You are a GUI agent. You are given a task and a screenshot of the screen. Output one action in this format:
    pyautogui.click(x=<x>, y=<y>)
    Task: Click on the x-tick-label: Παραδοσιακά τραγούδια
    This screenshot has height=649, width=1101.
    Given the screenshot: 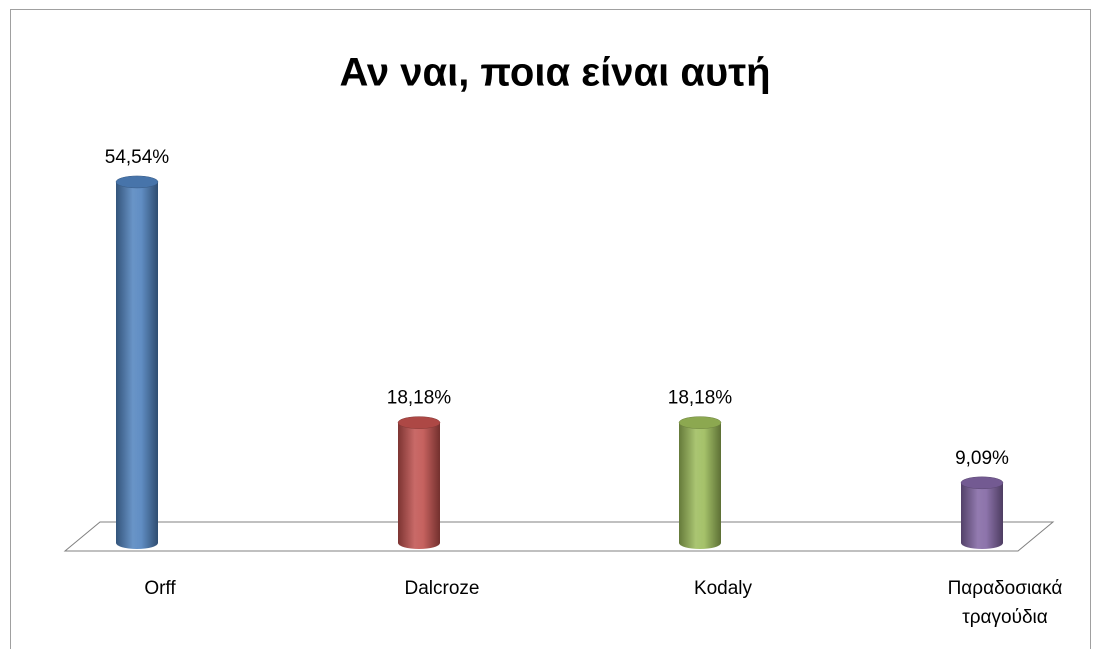 What is the action you would take?
    pyautogui.click(x=1005, y=603)
    